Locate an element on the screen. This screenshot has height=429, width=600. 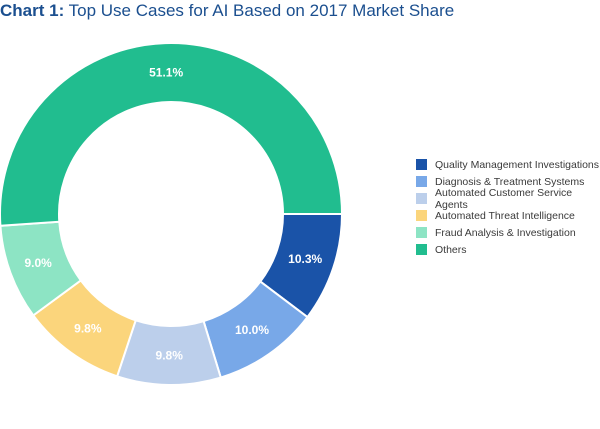
legend-item-2: Automated Customer Service Agents is located at coordinates (508, 199).